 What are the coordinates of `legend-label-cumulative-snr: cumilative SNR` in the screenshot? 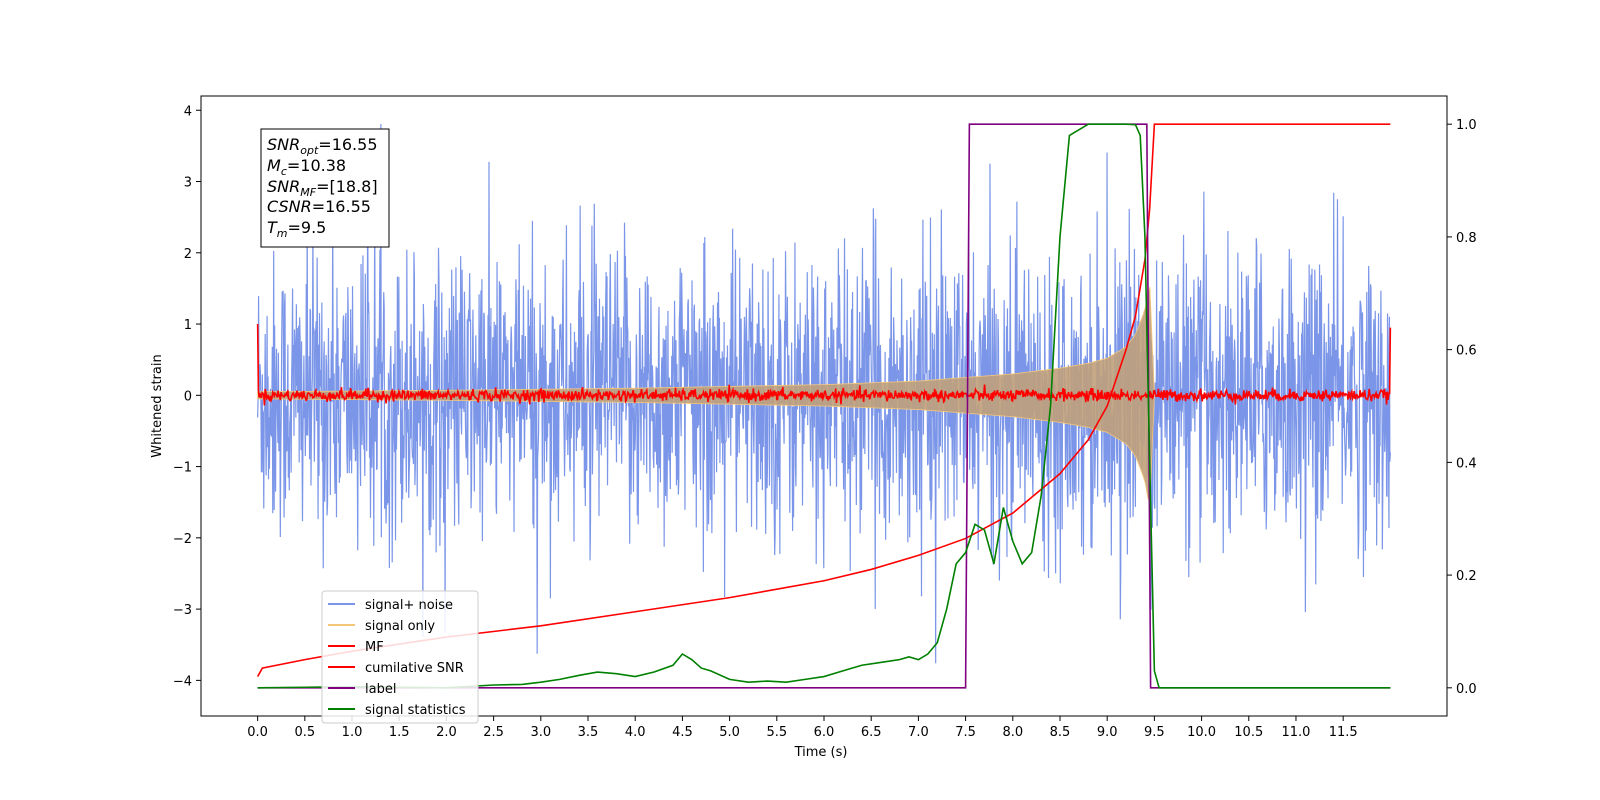 It's located at (414, 668).